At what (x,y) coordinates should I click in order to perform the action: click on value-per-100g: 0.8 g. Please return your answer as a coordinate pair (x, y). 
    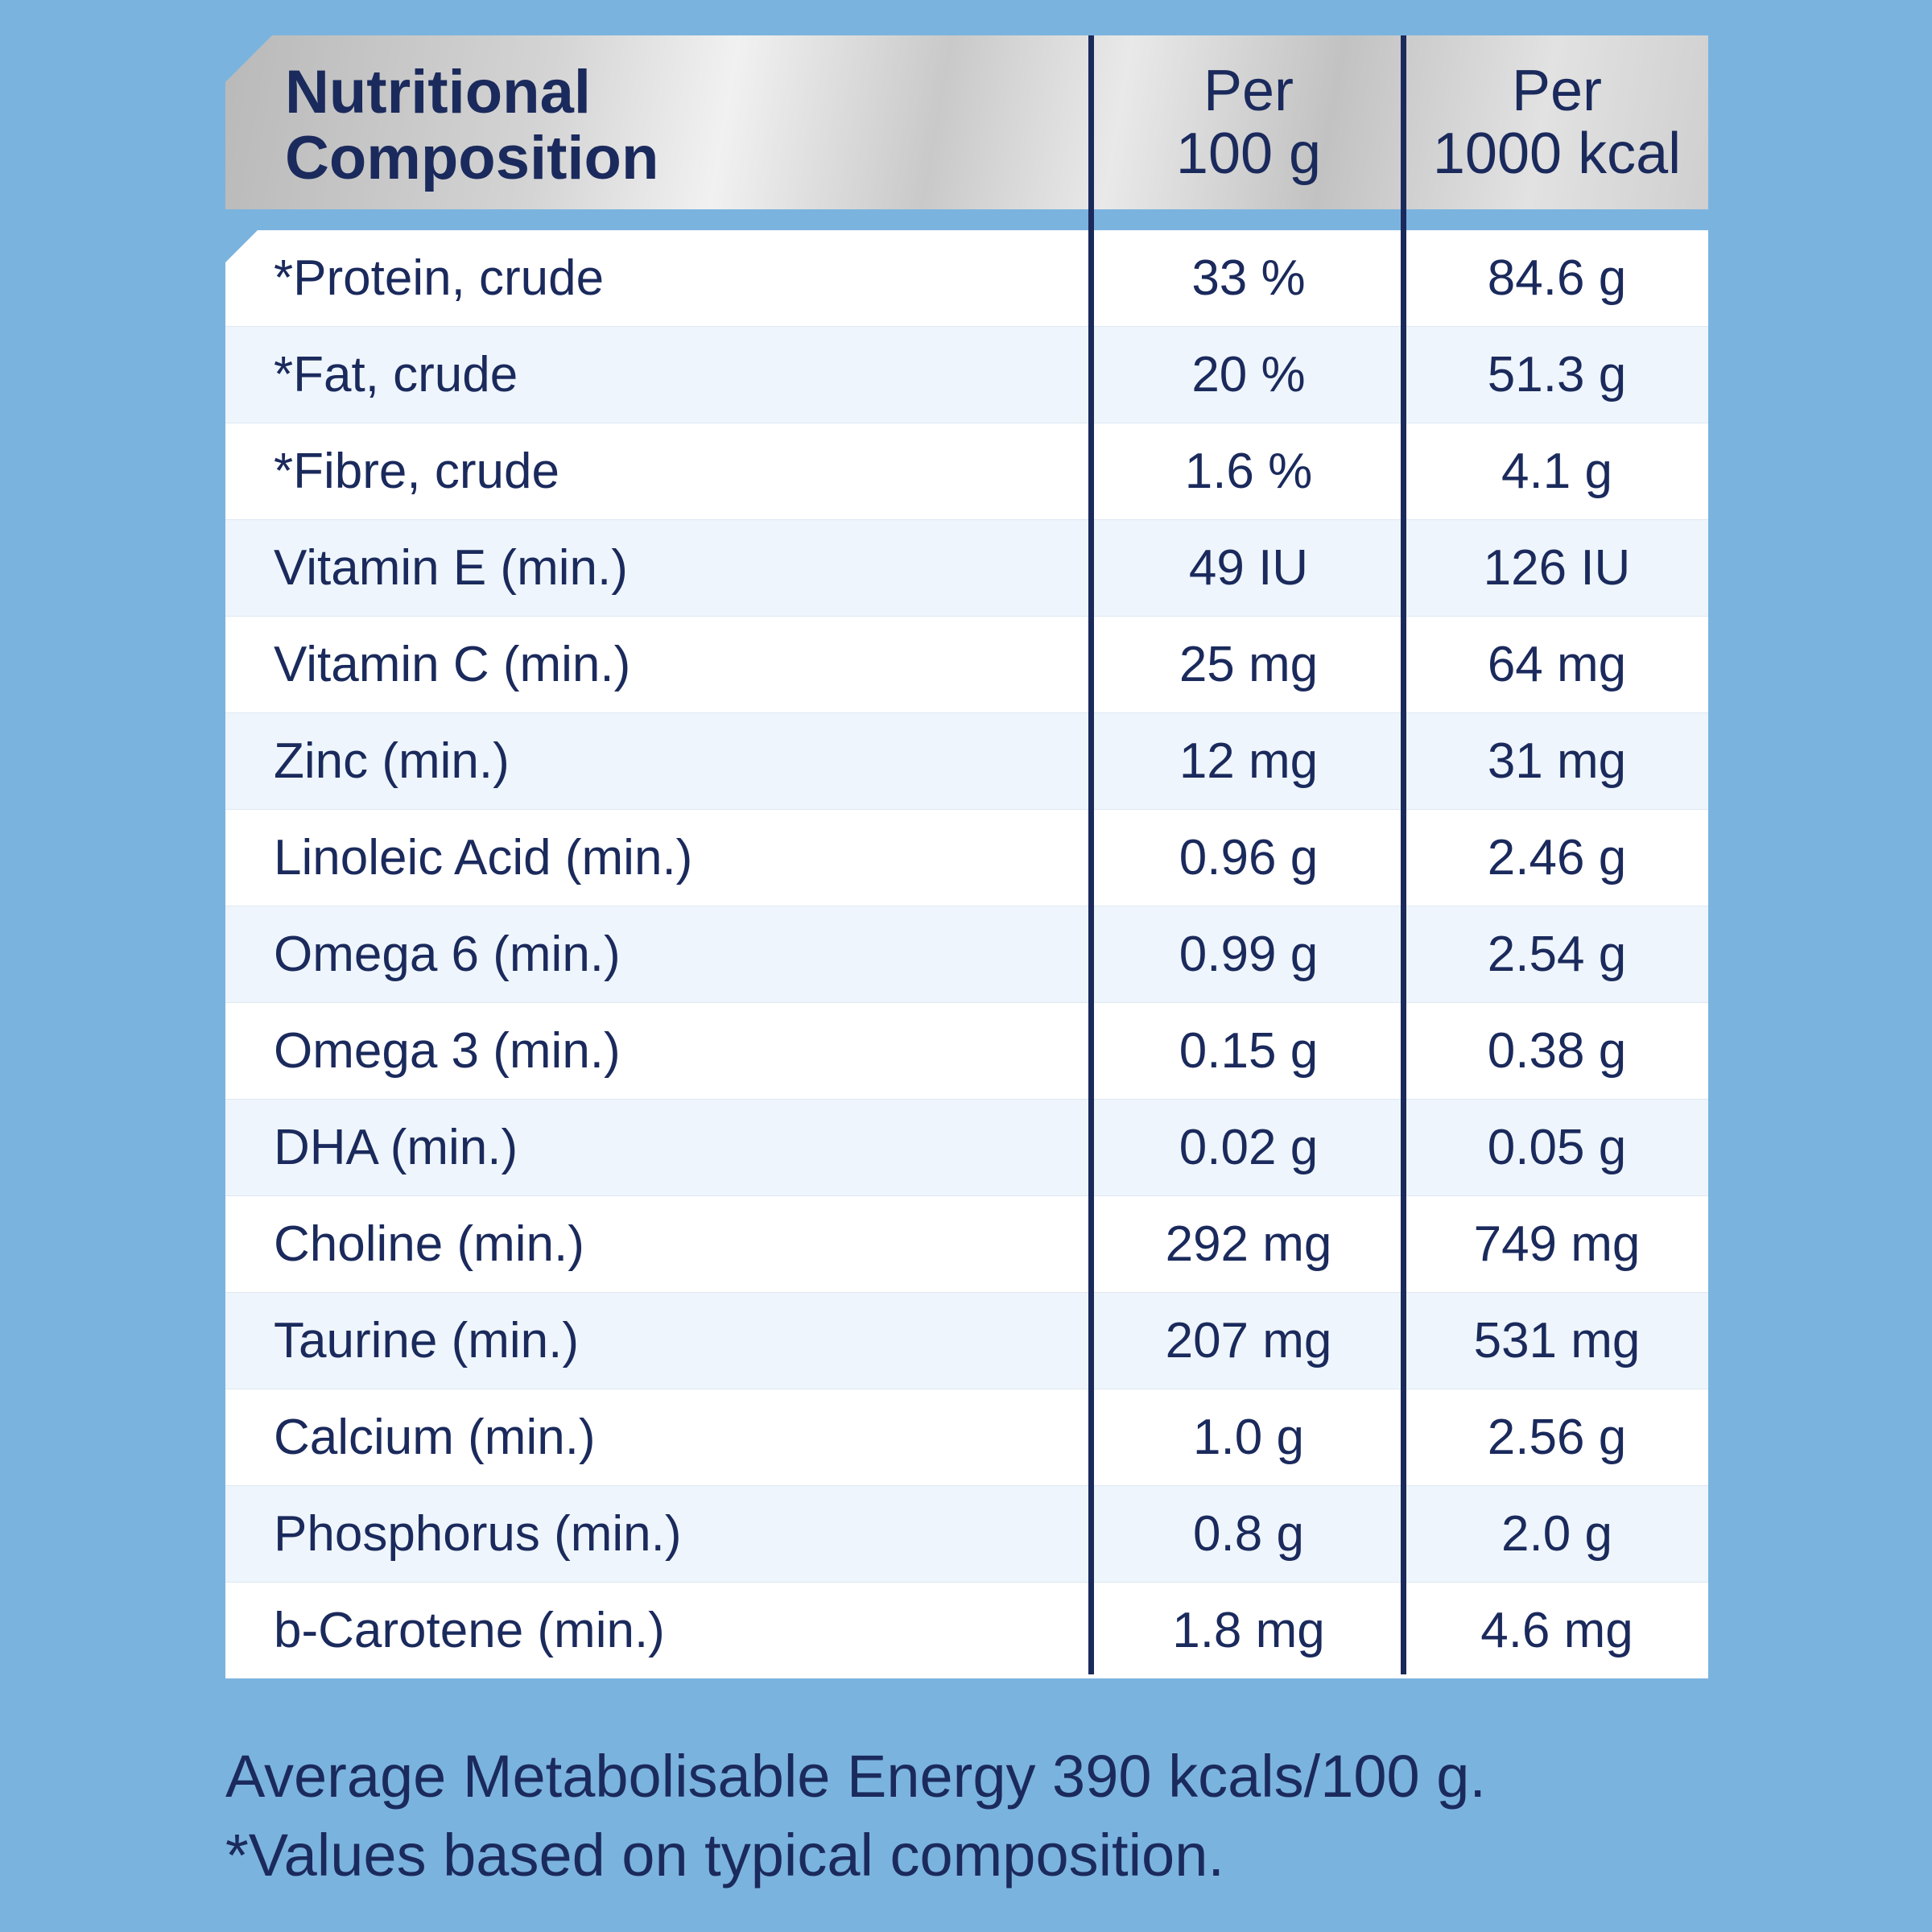
    Looking at the image, I should click on (1248, 1534).